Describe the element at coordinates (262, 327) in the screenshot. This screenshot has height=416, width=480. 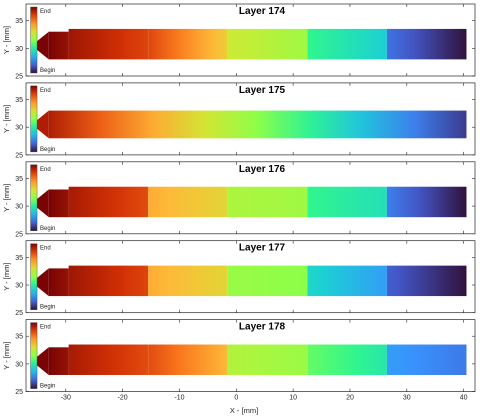
I see `panel-title: Layer 178` at that location.